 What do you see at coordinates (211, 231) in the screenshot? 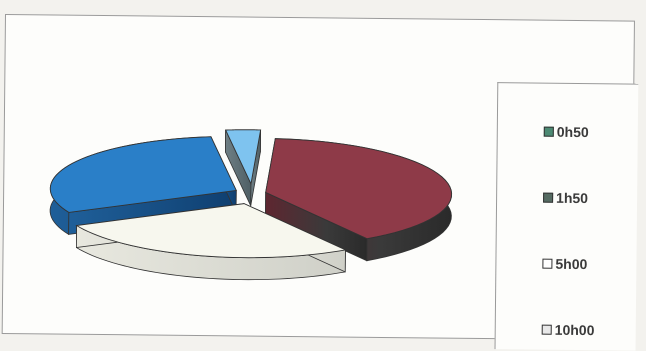
I see `pie-slice-5h00` at bounding box center [211, 231].